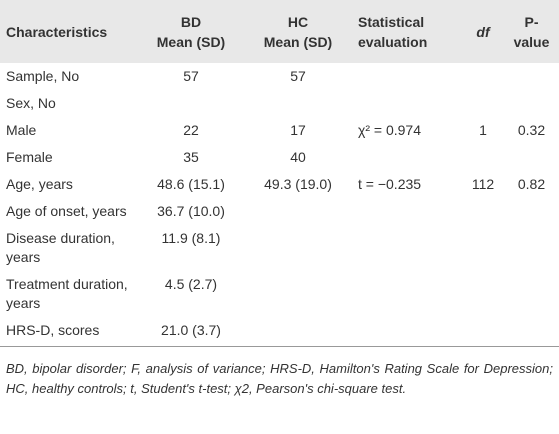  I want to click on header-cell: Statistical evaluation, so click(408, 31).